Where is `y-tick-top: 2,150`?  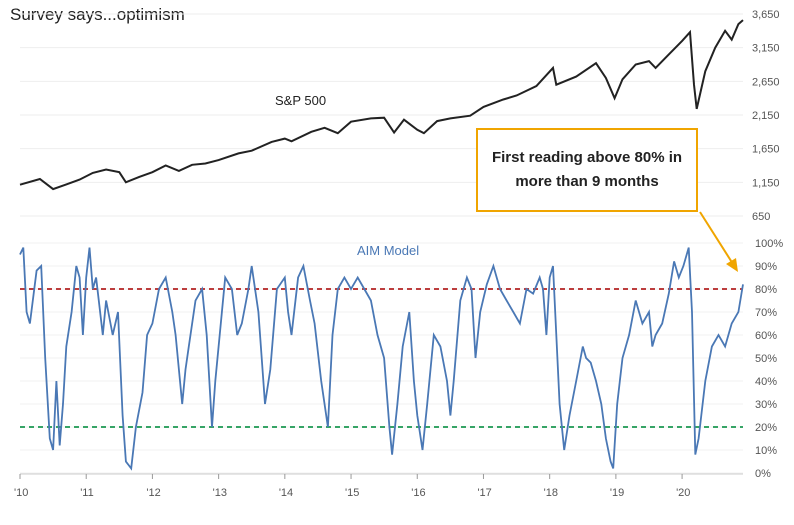
y-tick-top: 2,150 is located at coordinates (766, 116).